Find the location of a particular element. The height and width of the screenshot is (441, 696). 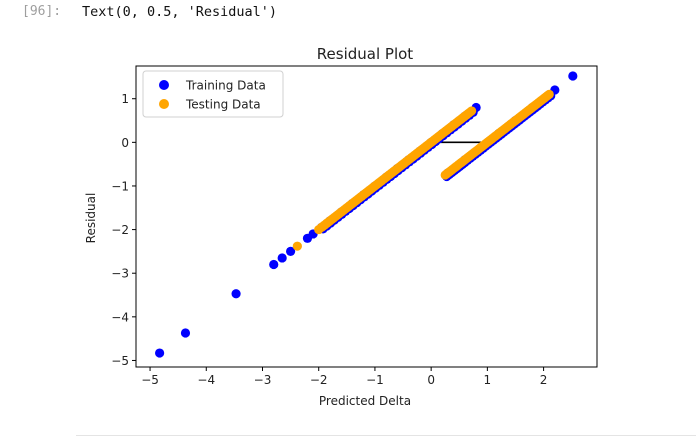

cell-output-text: Text(0, 0.5, 'Residual') is located at coordinates (180, 12).